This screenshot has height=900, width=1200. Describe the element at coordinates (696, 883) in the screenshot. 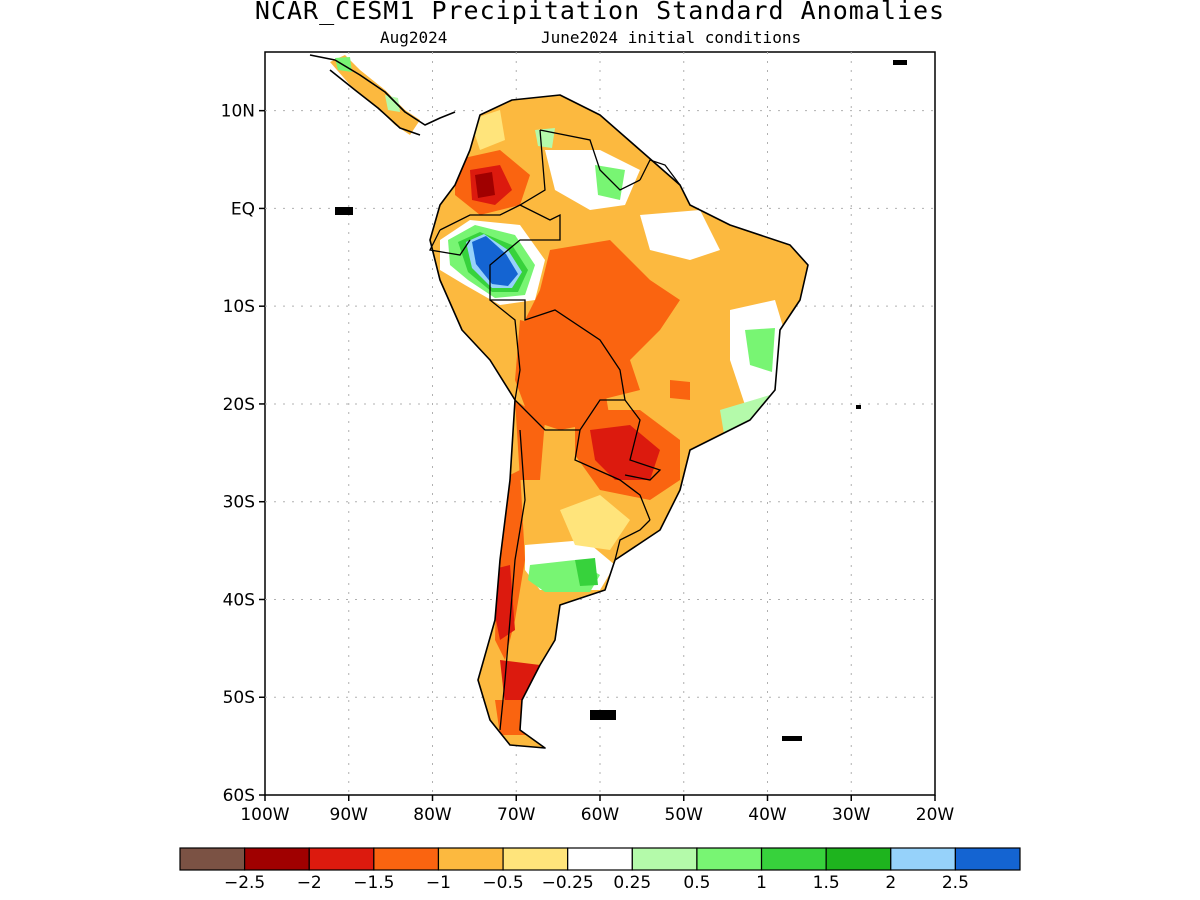

I see `colorbar-label: 0.5` at that location.